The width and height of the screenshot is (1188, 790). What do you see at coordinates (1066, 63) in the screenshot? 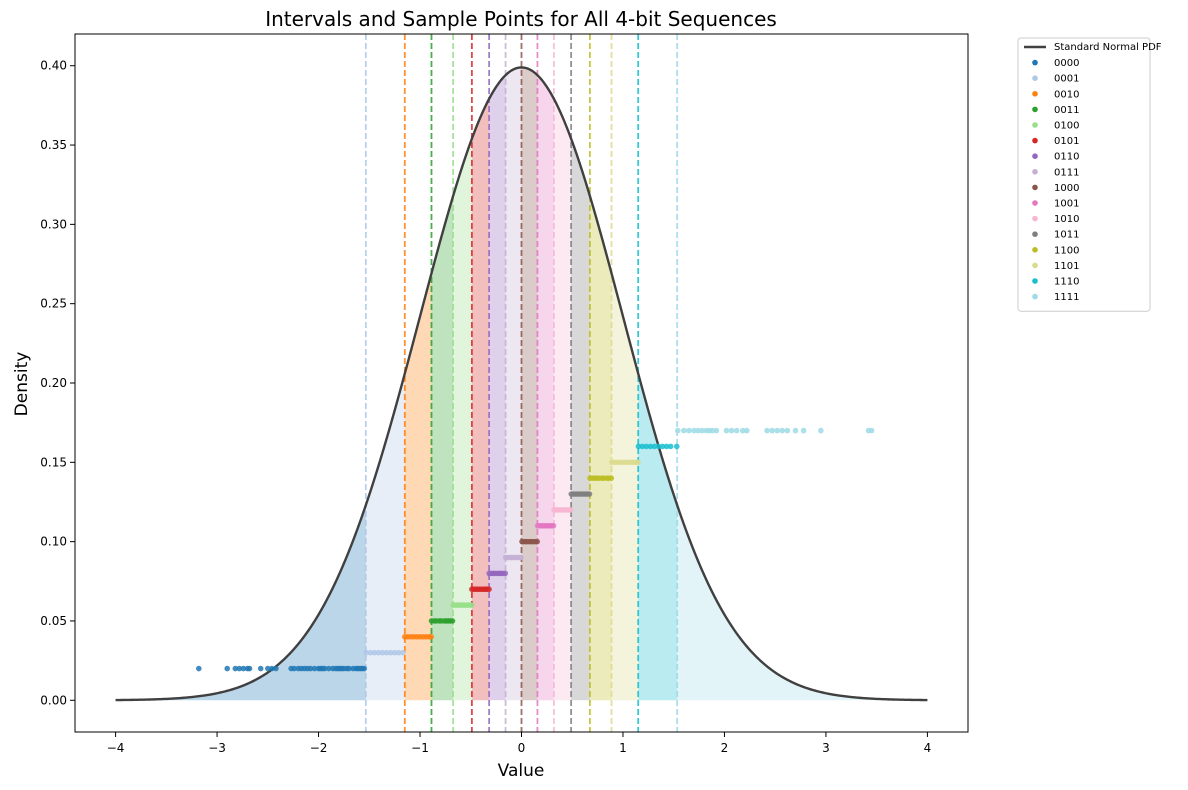
I see `legend-label: 0000` at bounding box center [1066, 63].